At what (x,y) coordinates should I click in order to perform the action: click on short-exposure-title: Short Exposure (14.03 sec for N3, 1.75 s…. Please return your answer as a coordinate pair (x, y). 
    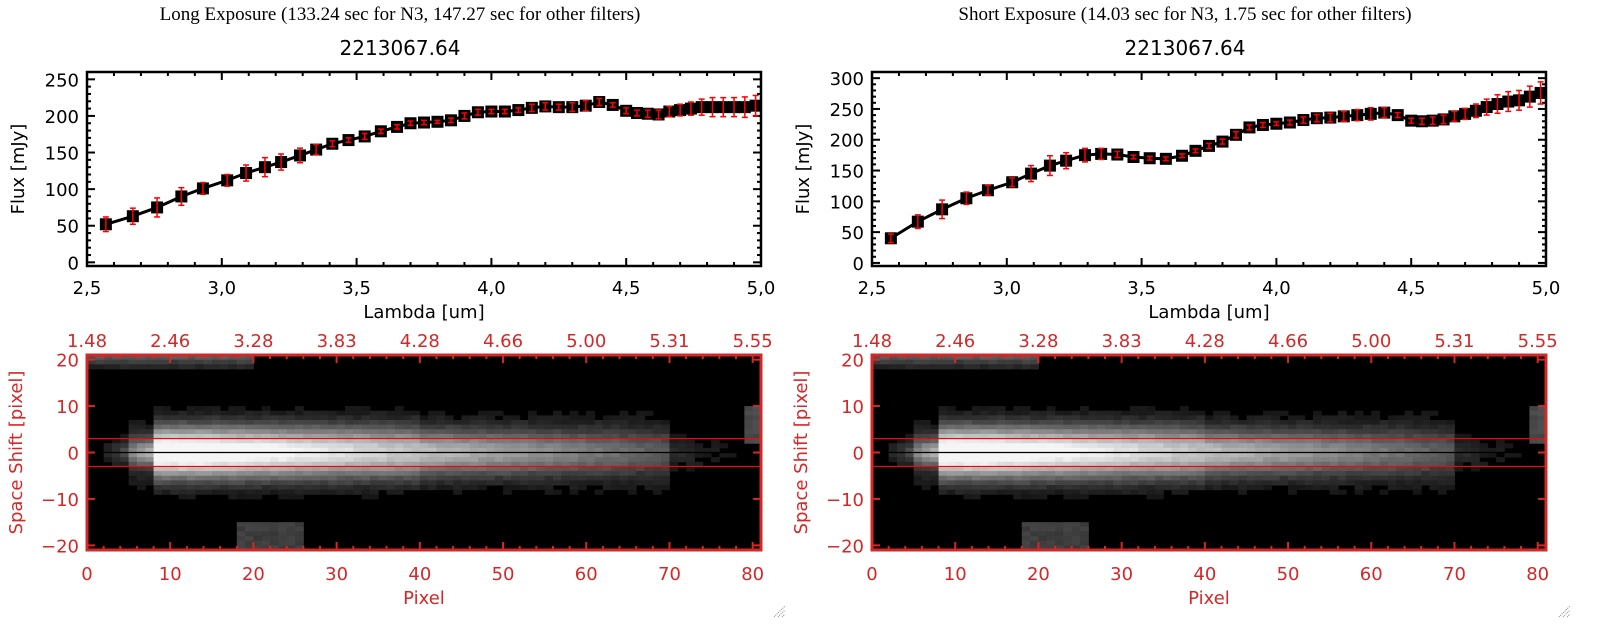
    Looking at the image, I should click on (1185, 14).